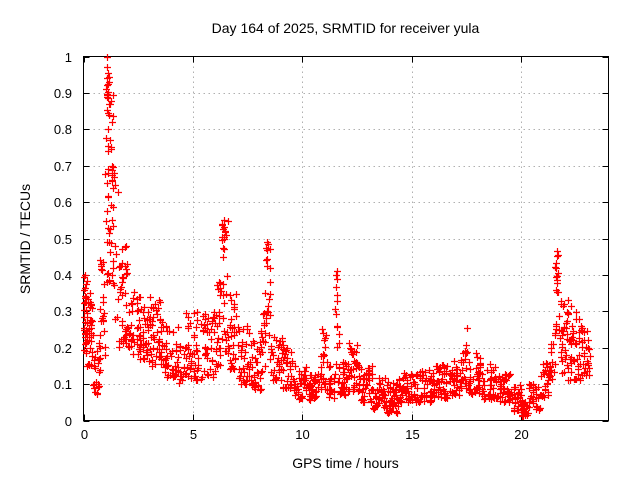 The width and height of the screenshot is (640, 480). I want to click on y-tick-label: 0.6, so click(62, 202).